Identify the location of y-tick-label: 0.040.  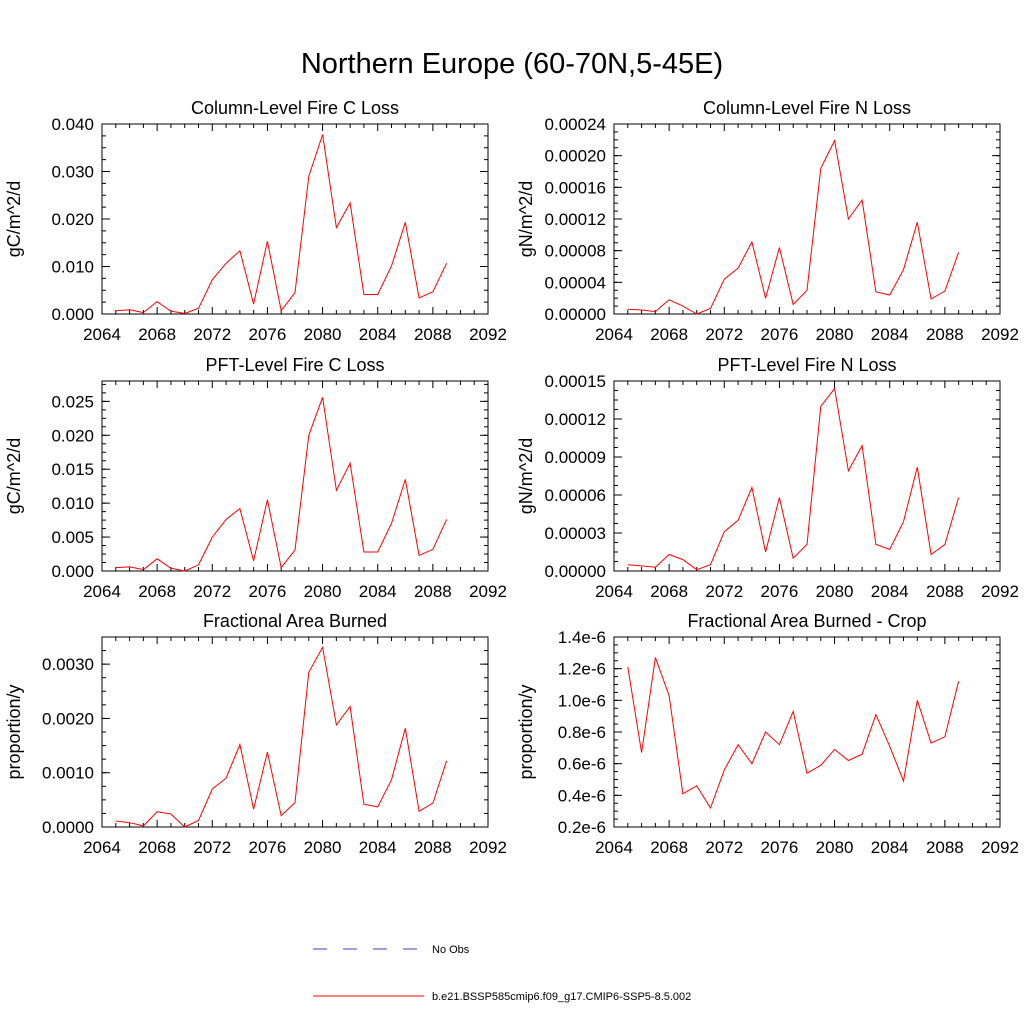
(72, 124).